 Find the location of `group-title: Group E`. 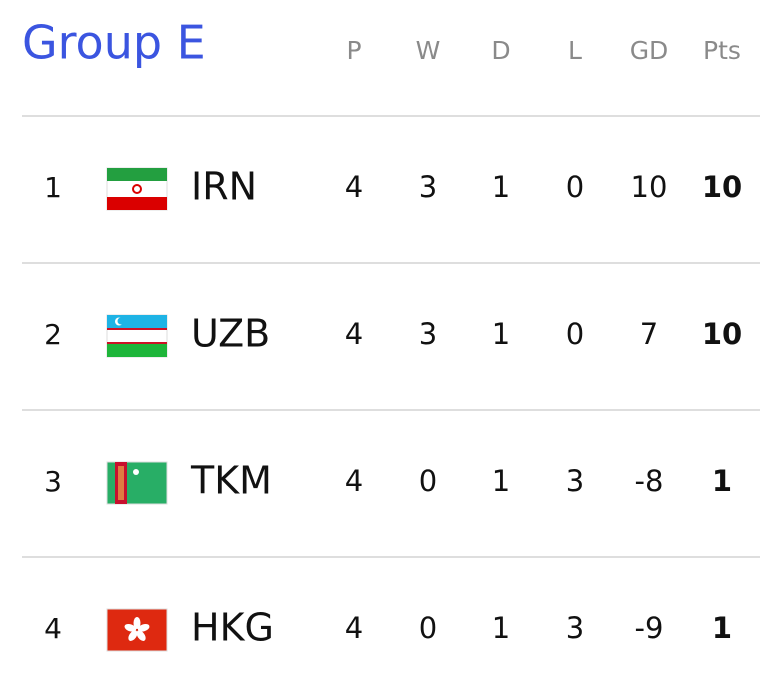

group-title: Group E is located at coordinates (114, 43).